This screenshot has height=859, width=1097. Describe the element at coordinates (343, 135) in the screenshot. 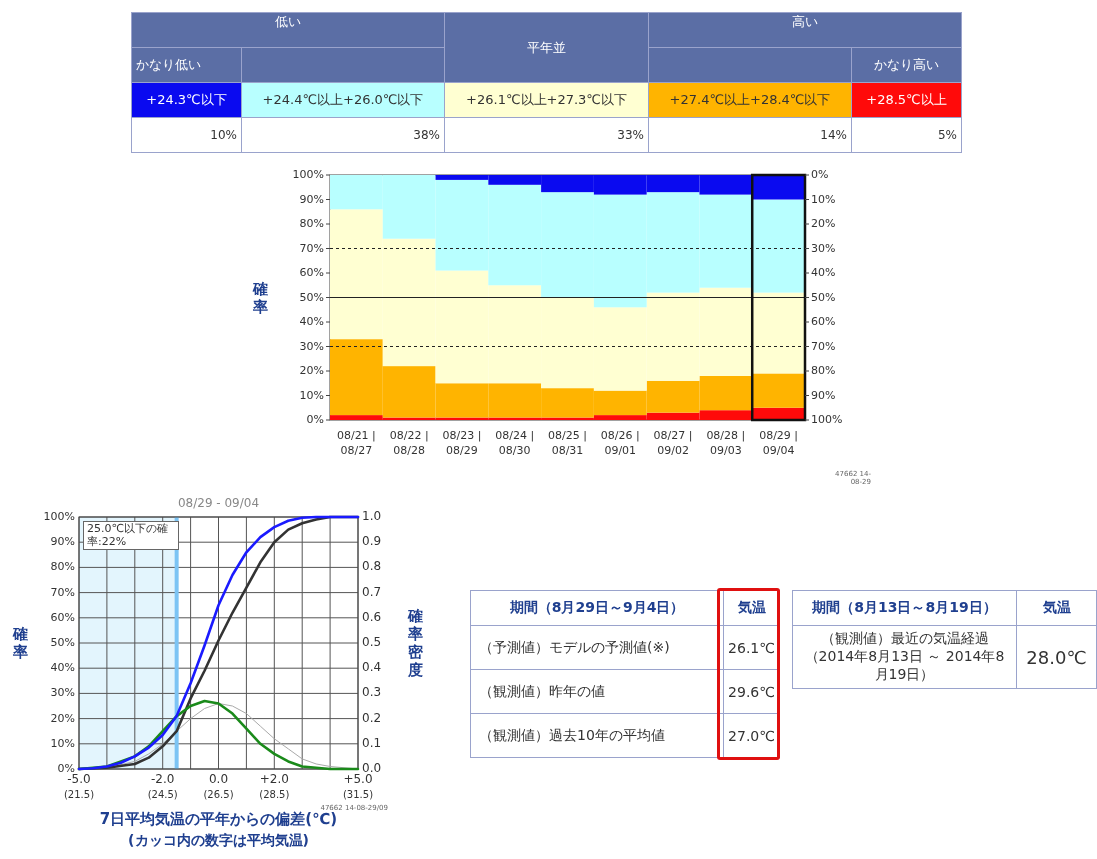

I see `data-label: 38%` at that location.